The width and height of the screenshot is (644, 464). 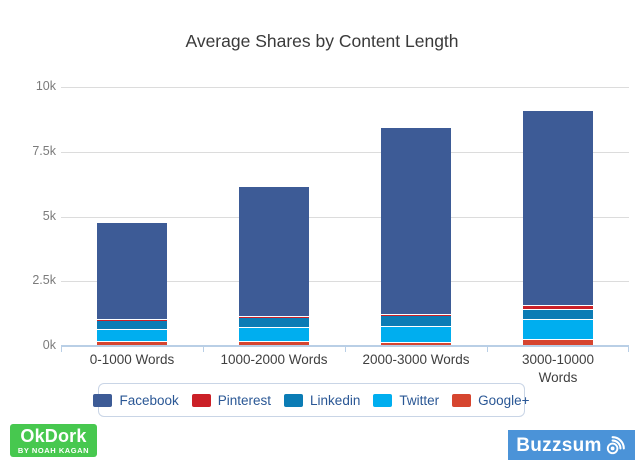 What do you see at coordinates (53, 450) in the screenshot?
I see `okdork-logo-subtitle: BY NOAH KAGAN` at bounding box center [53, 450].